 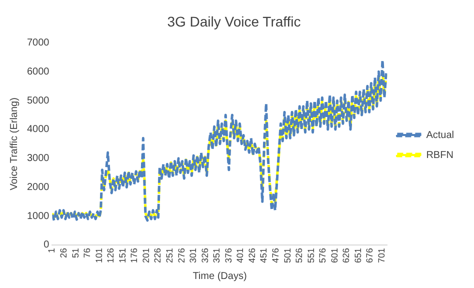 What do you see at coordinates (38, 72) in the screenshot?
I see `y-tick-label: 6000` at bounding box center [38, 72].